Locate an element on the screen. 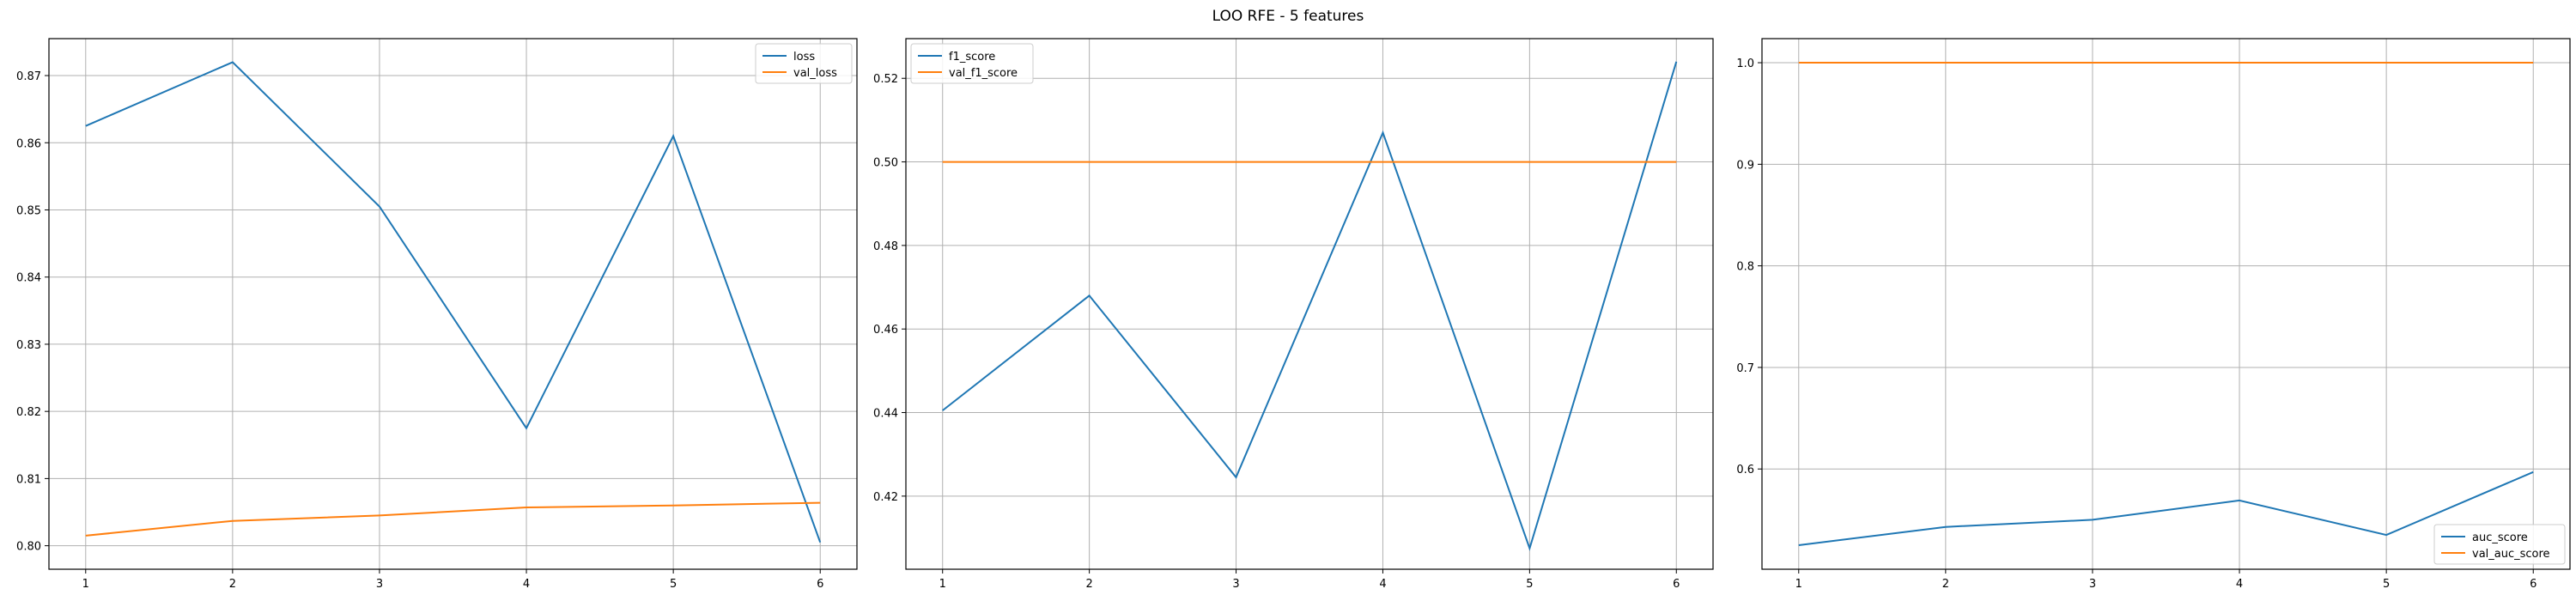 This screenshot has height=601, width=2576. legend: f1_score val_f1_score is located at coordinates (972, 64).